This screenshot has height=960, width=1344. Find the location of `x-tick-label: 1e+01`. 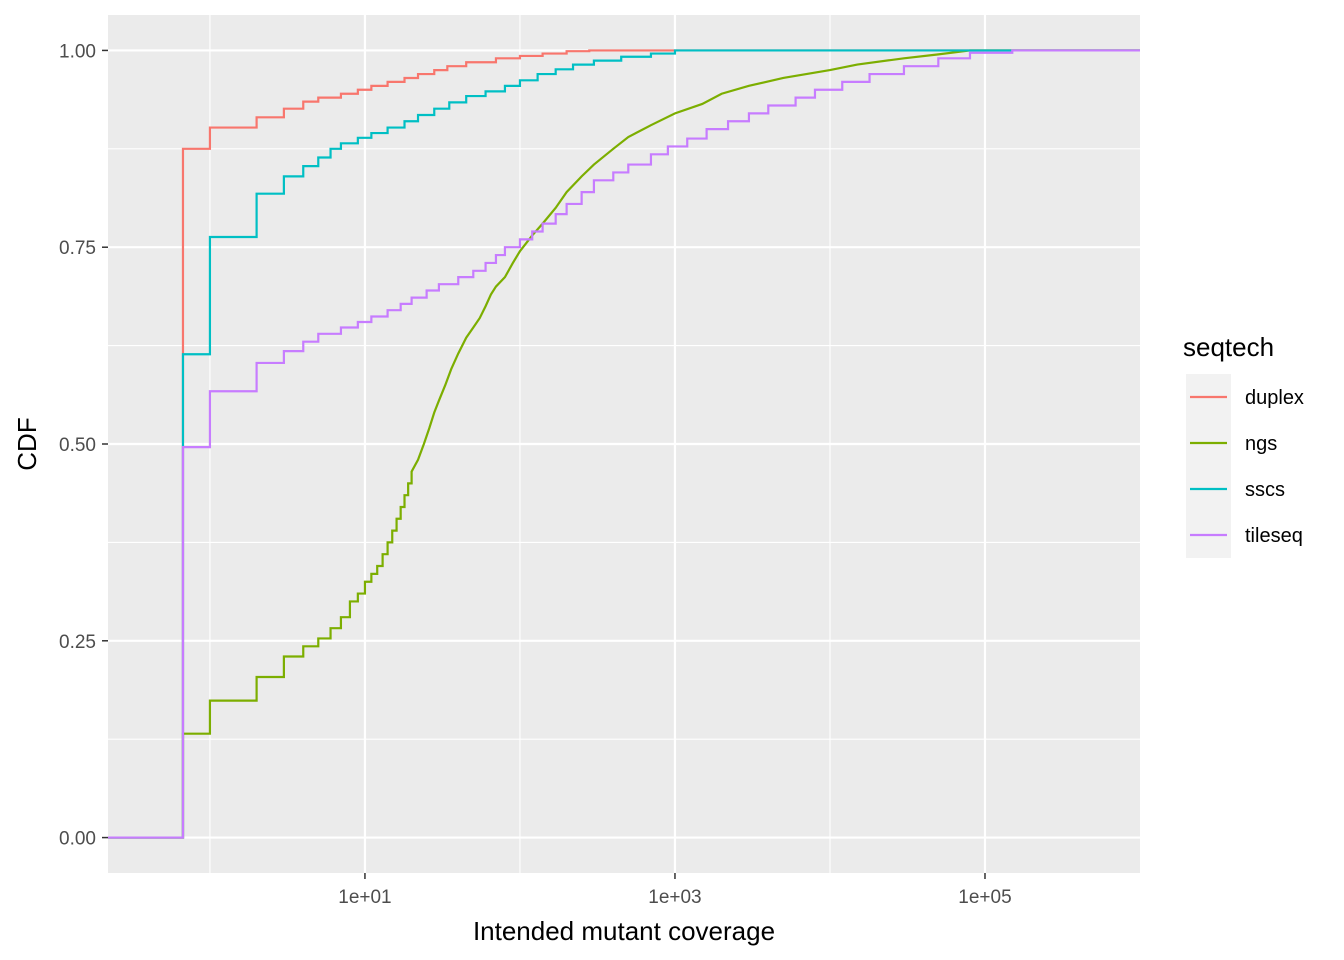

x-tick-label: 1e+01 is located at coordinates (364, 897).